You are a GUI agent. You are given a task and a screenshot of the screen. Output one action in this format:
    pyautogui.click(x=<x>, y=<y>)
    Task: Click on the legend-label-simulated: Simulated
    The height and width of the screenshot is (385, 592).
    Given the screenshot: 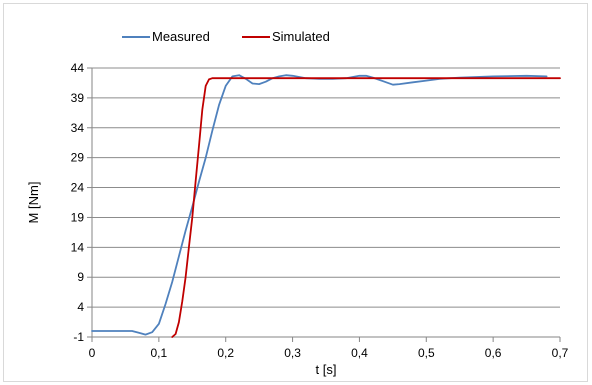 What is the action you would take?
    pyautogui.click(x=301, y=36)
    